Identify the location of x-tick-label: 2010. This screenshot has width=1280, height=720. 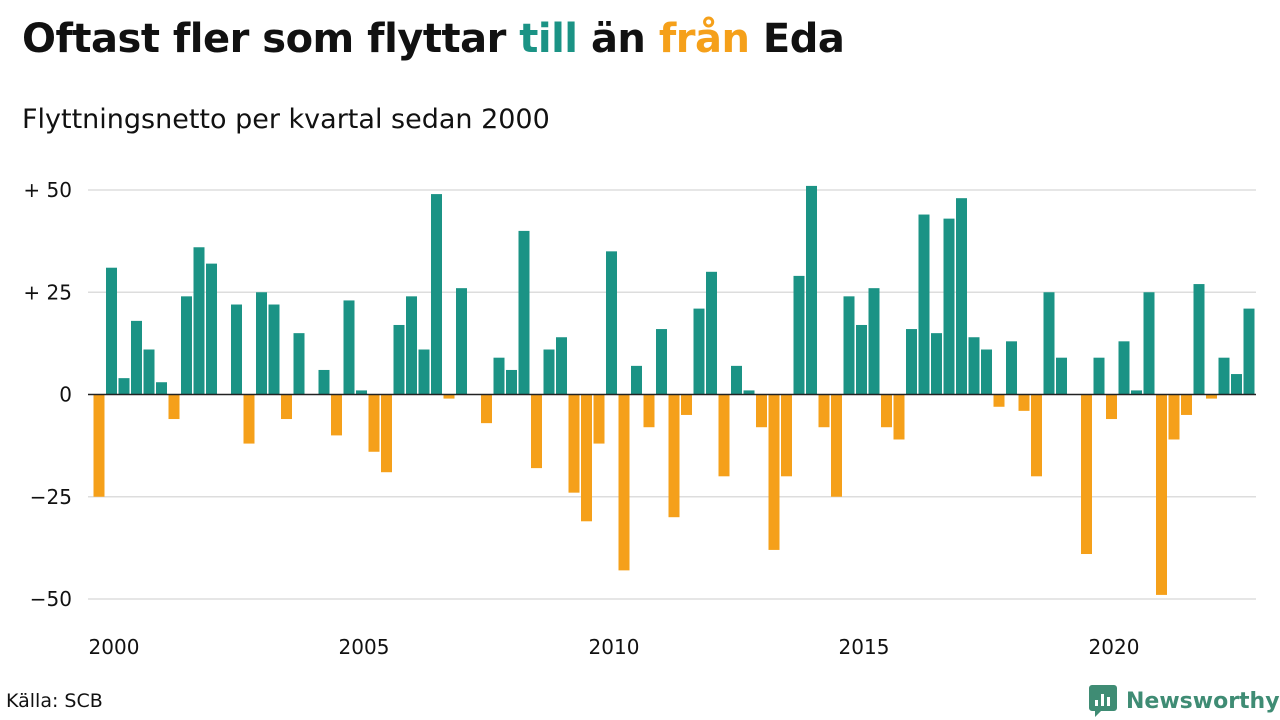
(614, 647).